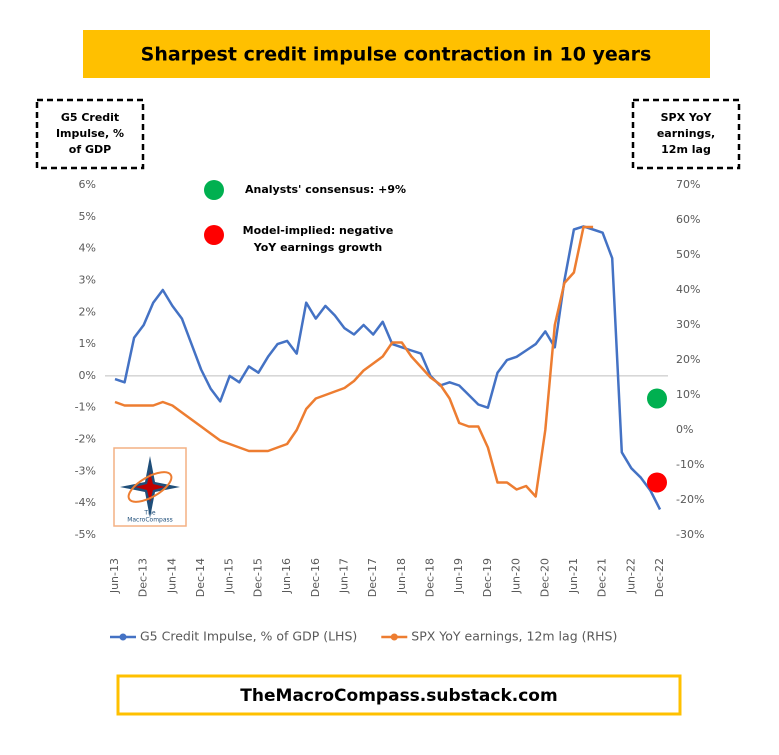 Image resolution: width=779 pixels, height=755 pixels. I want to click on x-tick-label: Dec-13, so click(143, 577).